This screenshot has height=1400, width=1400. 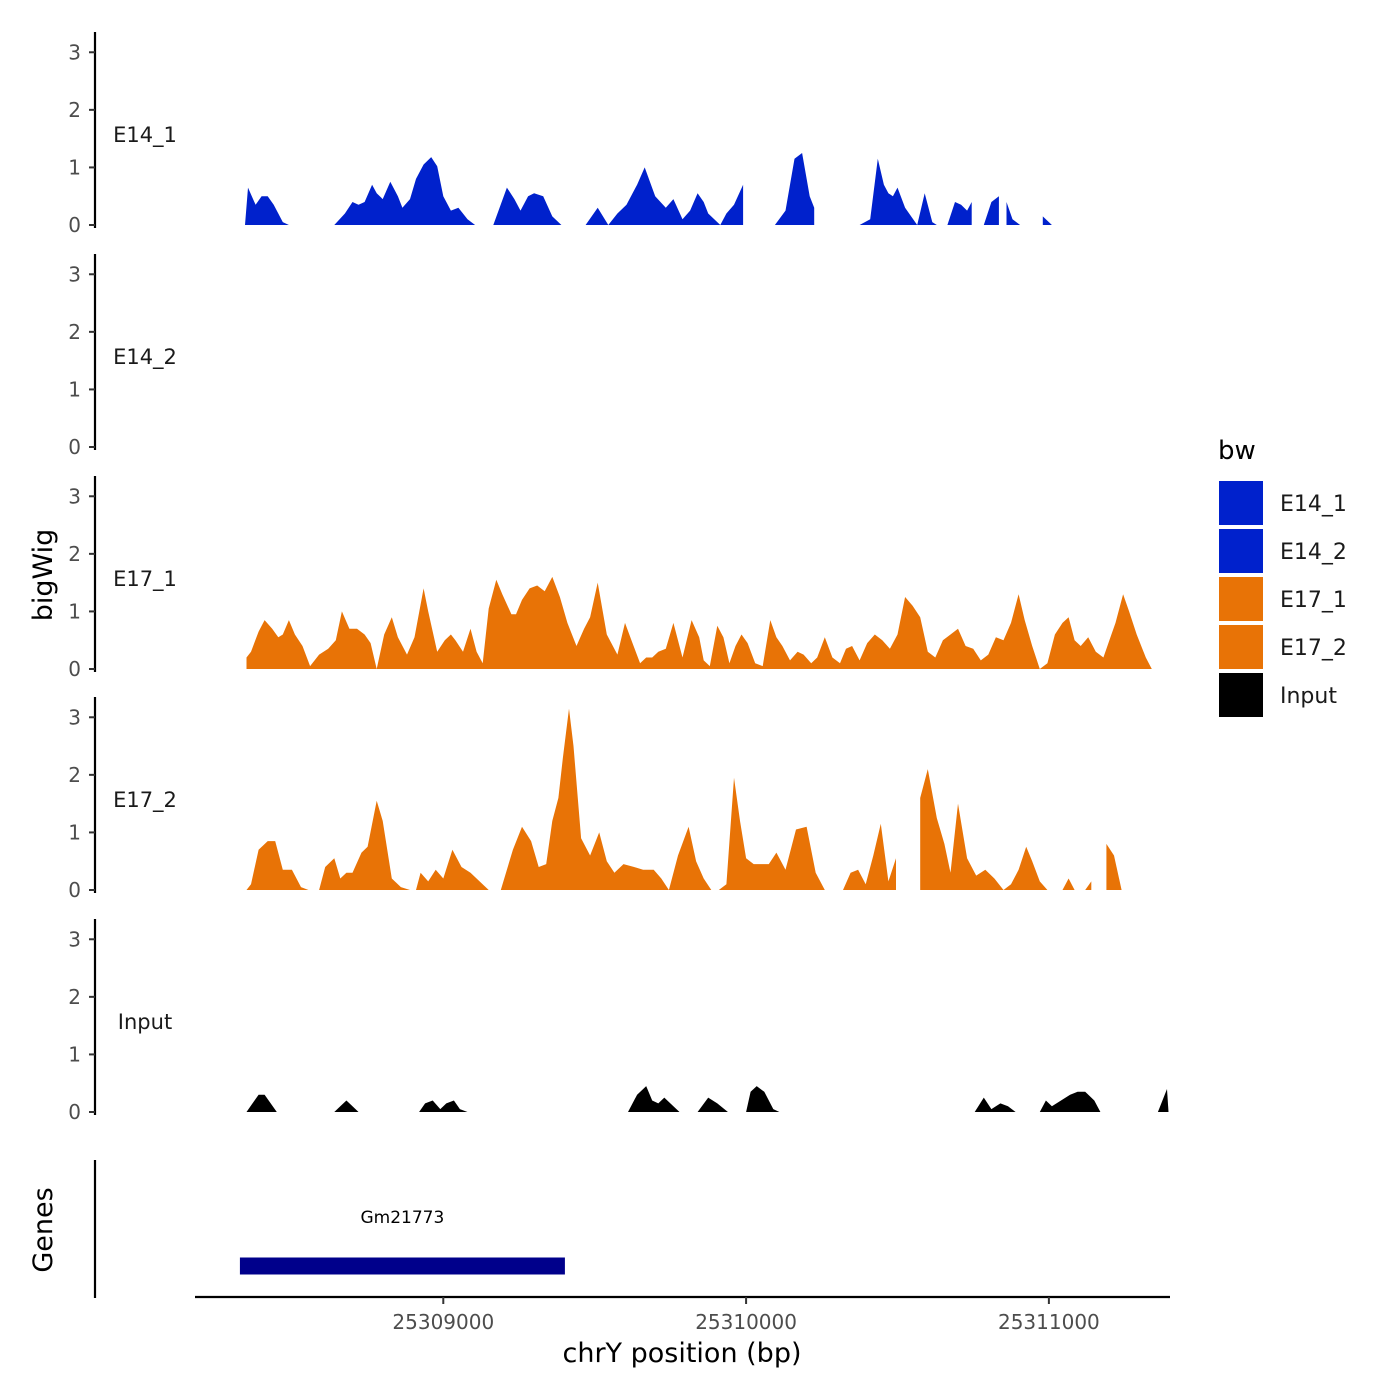 What do you see at coordinates (443, 1322) in the screenshot?
I see `x-tick-label: 25309000` at bounding box center [443, 1322].